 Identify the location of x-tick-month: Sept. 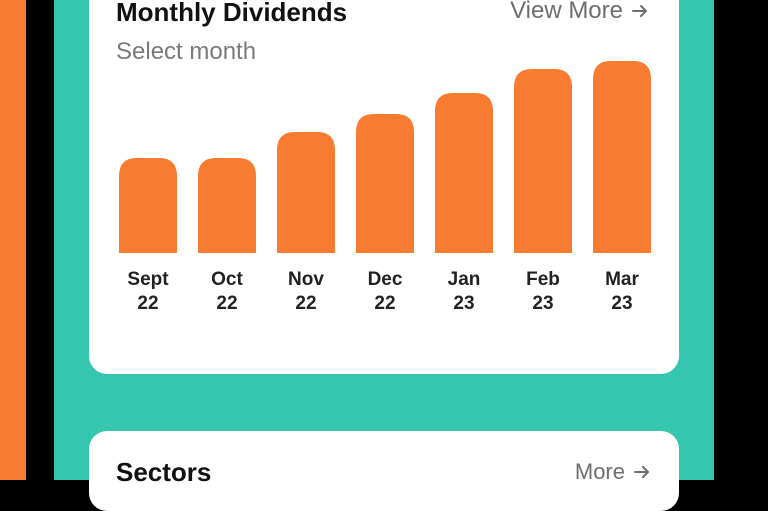
(148, 279).